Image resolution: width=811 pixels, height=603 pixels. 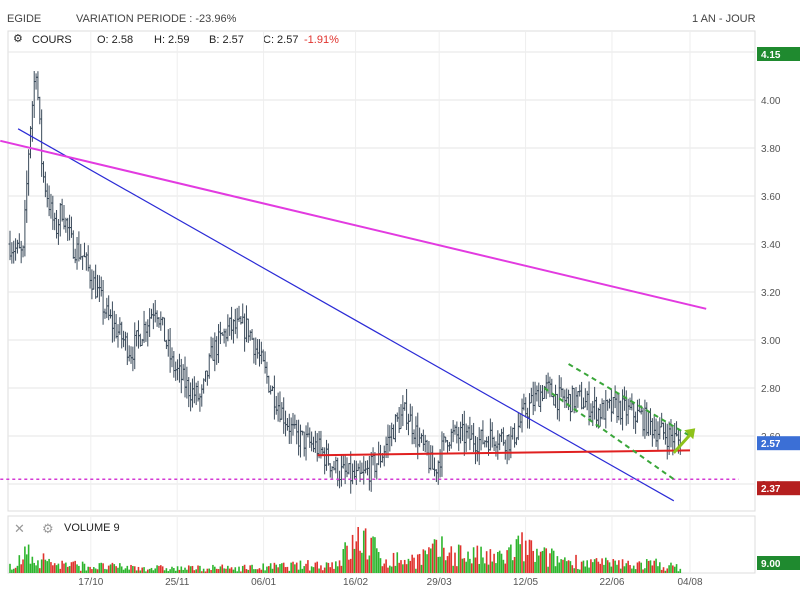 What do you see at coordinates (771, 444) in the screenshot?
I see `last-value-tag-text: 2.57` at bounding box center [771, 444].